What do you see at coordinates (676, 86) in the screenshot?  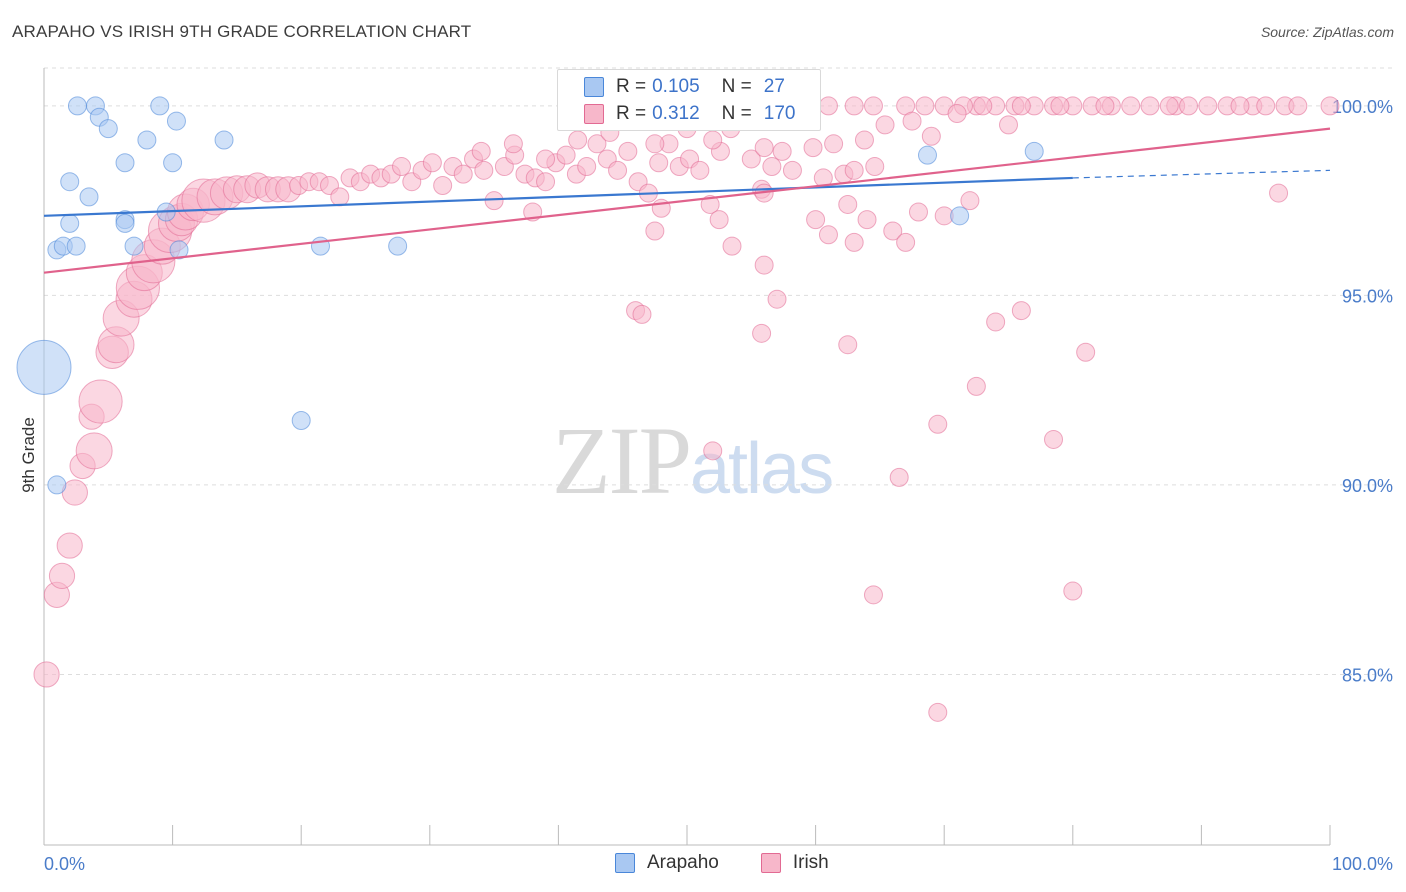 I see `r-value: 0.105` at bounding box center [676, 86].